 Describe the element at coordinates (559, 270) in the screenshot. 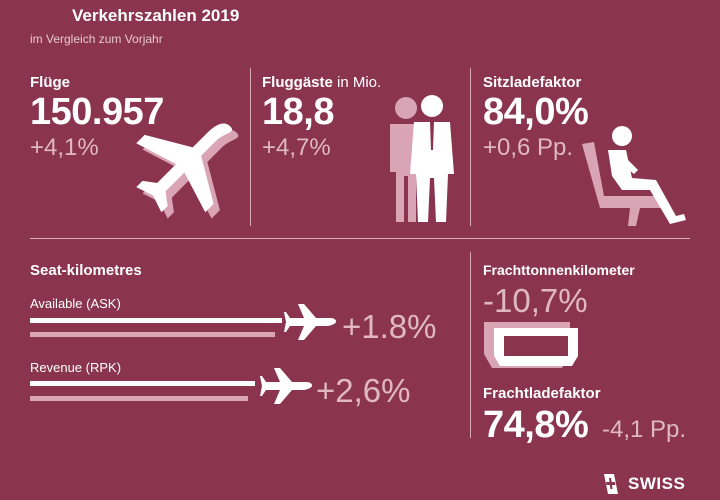

I see `freight-tkm-label: Frachttonnenkilometer` at that location.